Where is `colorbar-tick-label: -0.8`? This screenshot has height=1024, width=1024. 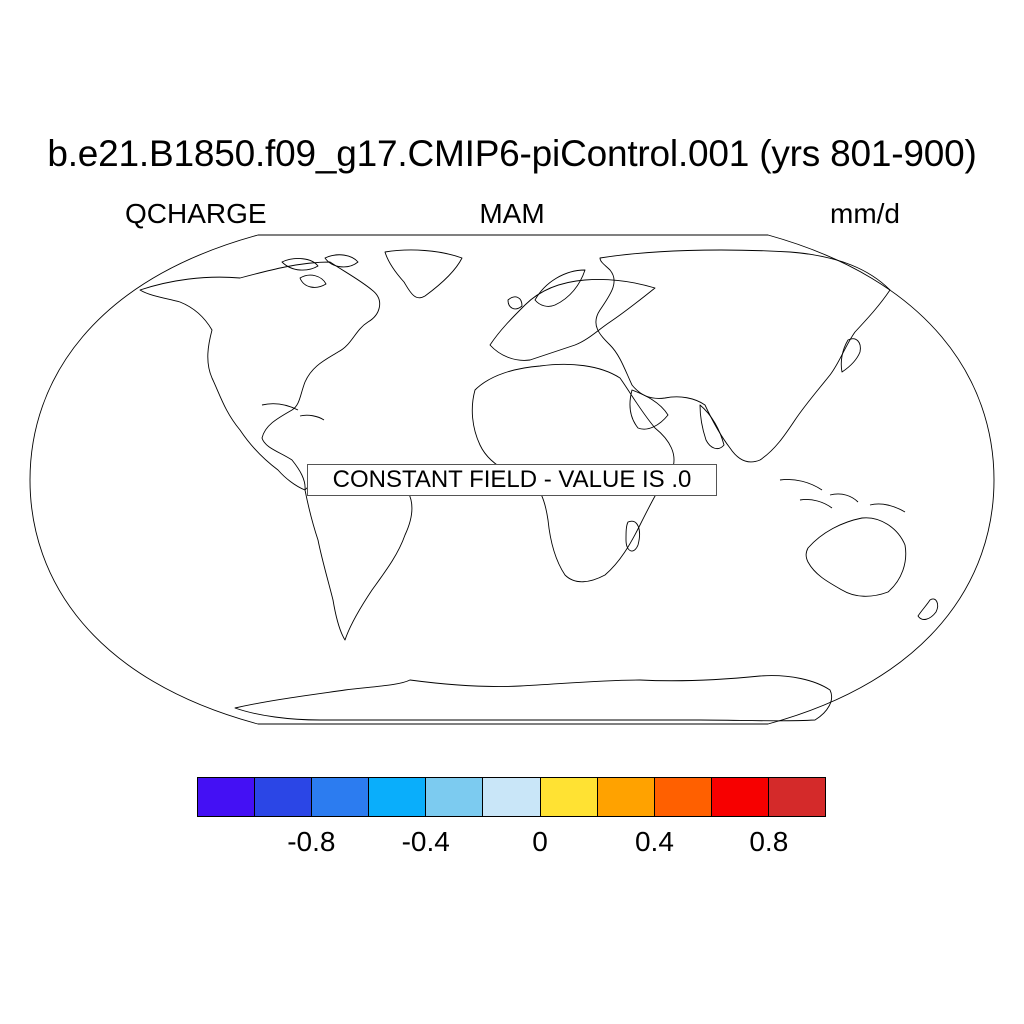 colorbar-tick-label: -0.8 is located at coordinates (311, 841).